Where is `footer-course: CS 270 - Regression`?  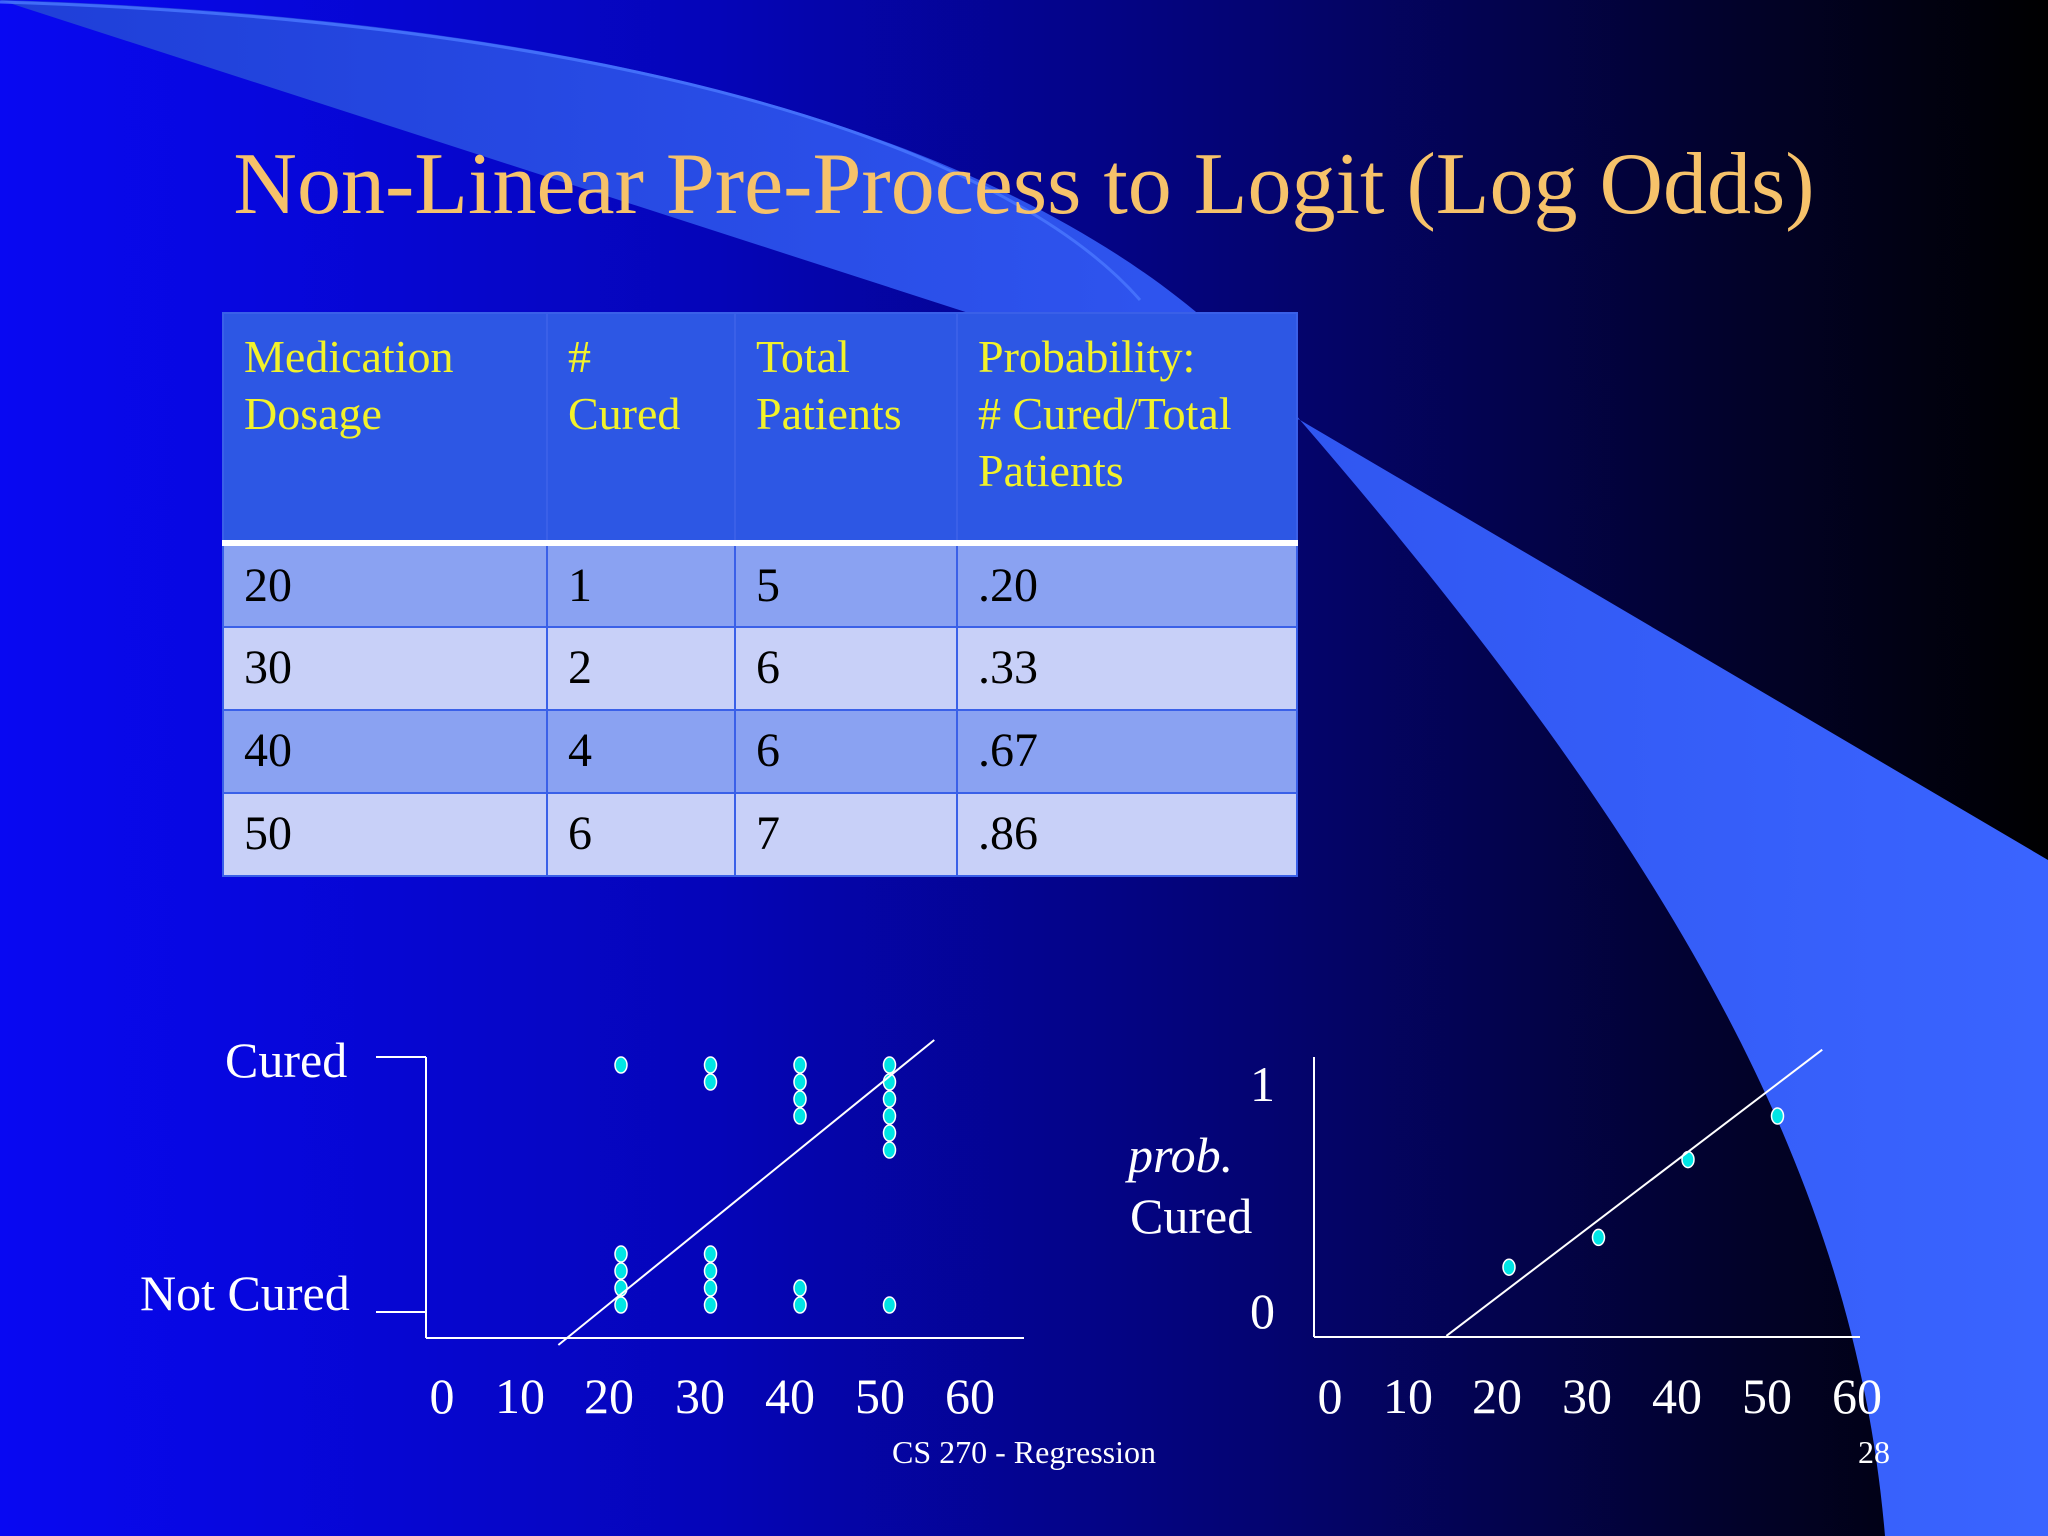
footer-course: CS 270 - Regression is located at coordinates (1024, 1452).